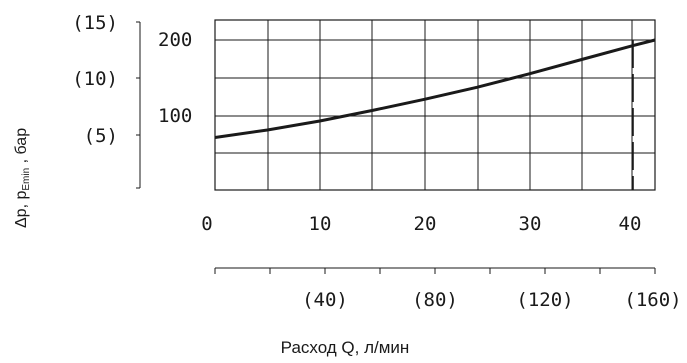 The height and width of the screenshot is (363, 687). Describe the element at coordinates (320, 224) in the screenshot. I see `top-x-tick-label: 10` at that location.